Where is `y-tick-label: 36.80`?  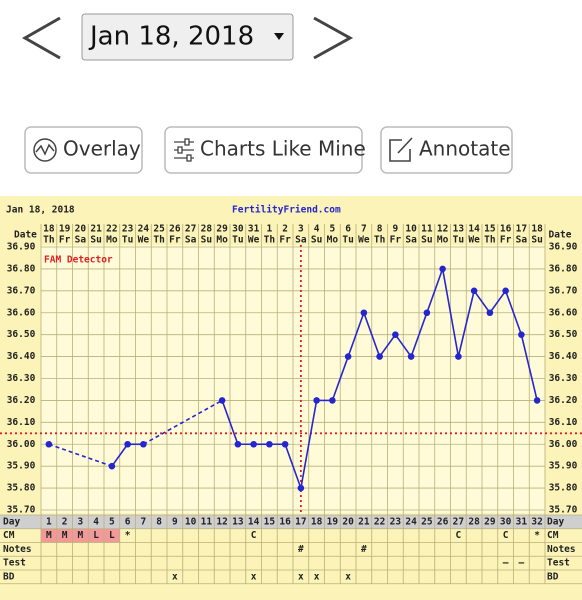 y-tick-label: 36.80 is located at coordinates (563, 268).